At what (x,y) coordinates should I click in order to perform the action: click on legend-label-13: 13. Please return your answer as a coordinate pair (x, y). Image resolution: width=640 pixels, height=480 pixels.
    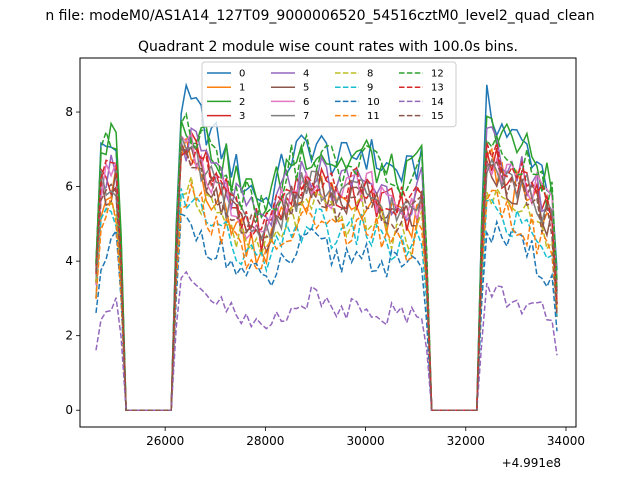
    Looking at the image, I should click on (437, 88).